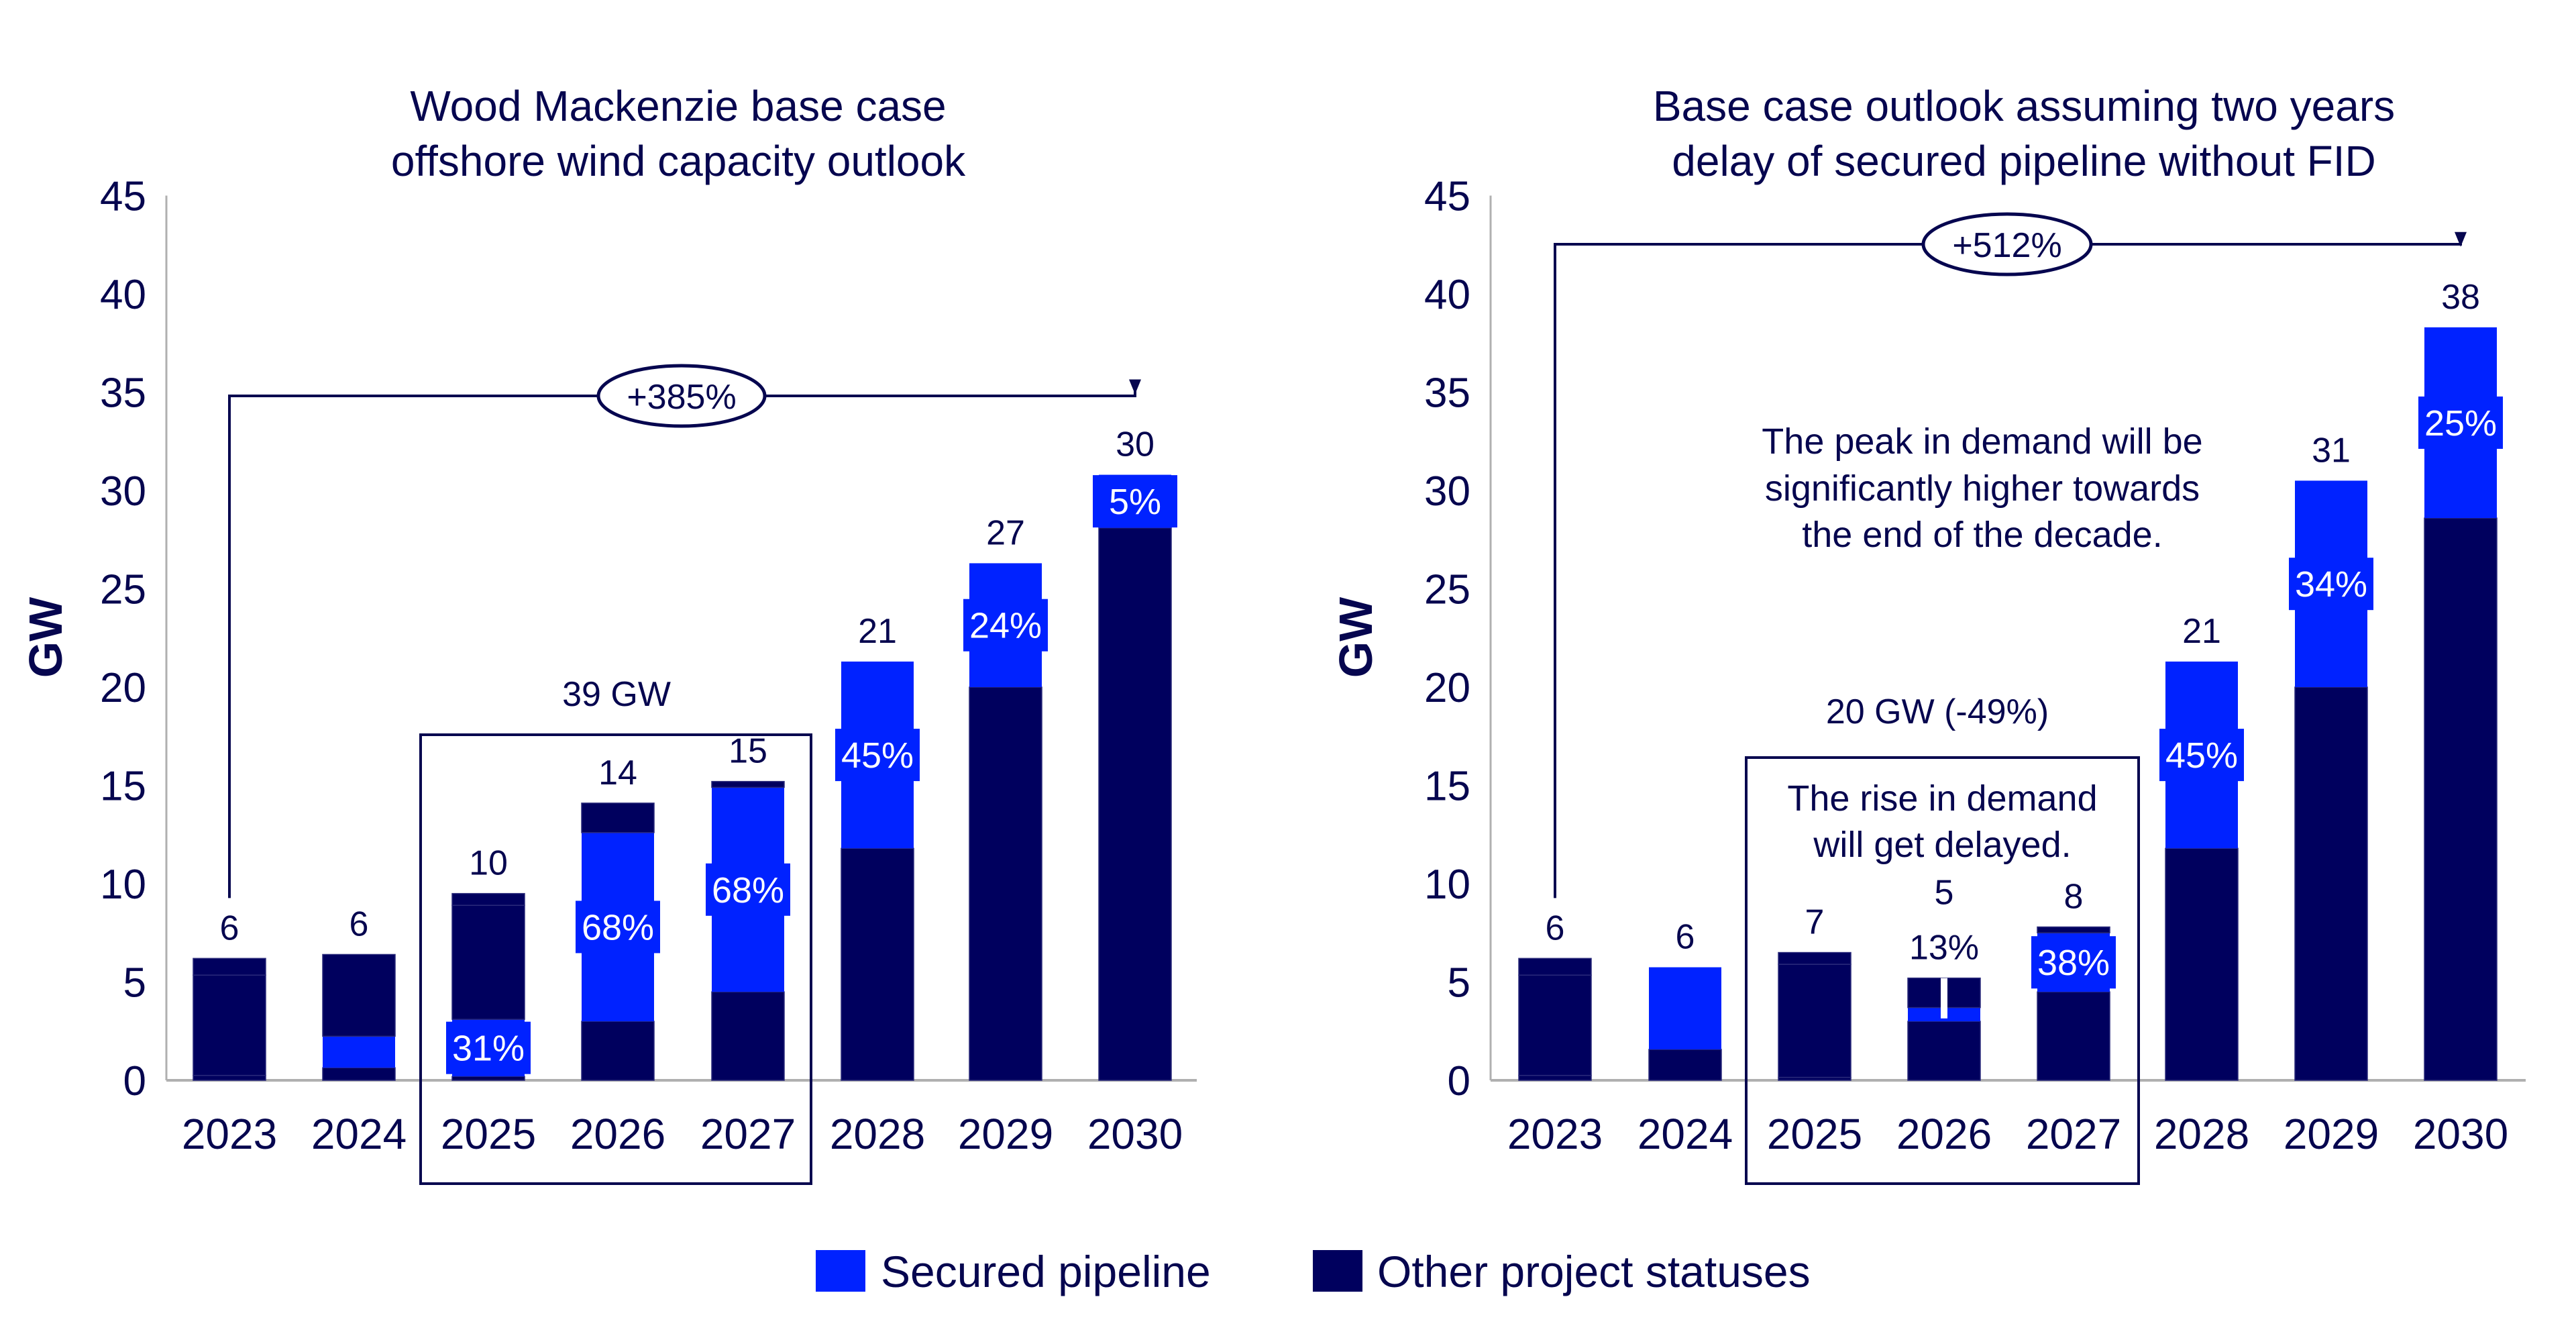 The image size is (2576, 1342). I want to click on y-tick-label: 40, so click(1447, 295).